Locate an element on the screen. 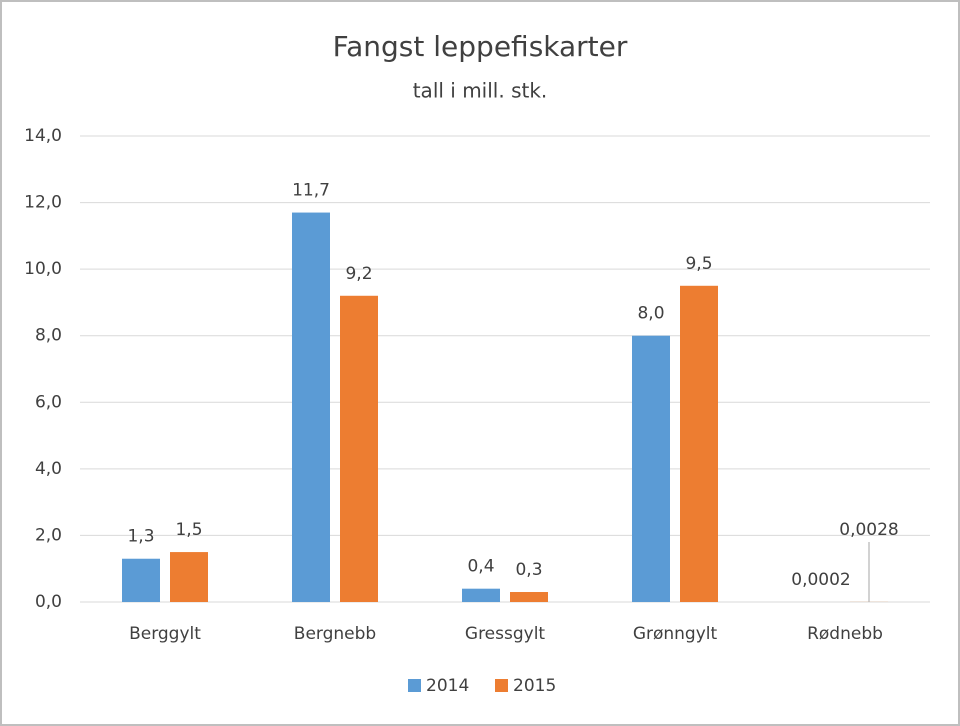  value-label: 0,0028 is located at coordinates (868, 530).